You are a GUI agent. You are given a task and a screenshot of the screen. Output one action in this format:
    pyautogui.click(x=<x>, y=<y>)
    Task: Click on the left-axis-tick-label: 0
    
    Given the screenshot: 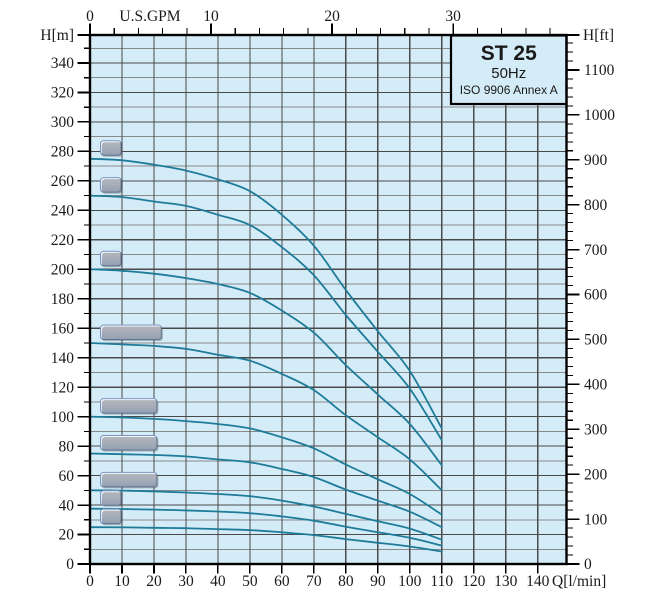 What is the action you would take?
    pyautogui.click(x=70, y=564)
    